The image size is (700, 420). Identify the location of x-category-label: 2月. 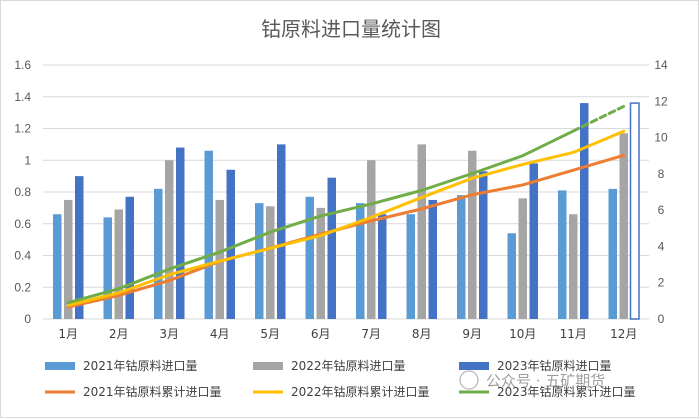
(119, 334).